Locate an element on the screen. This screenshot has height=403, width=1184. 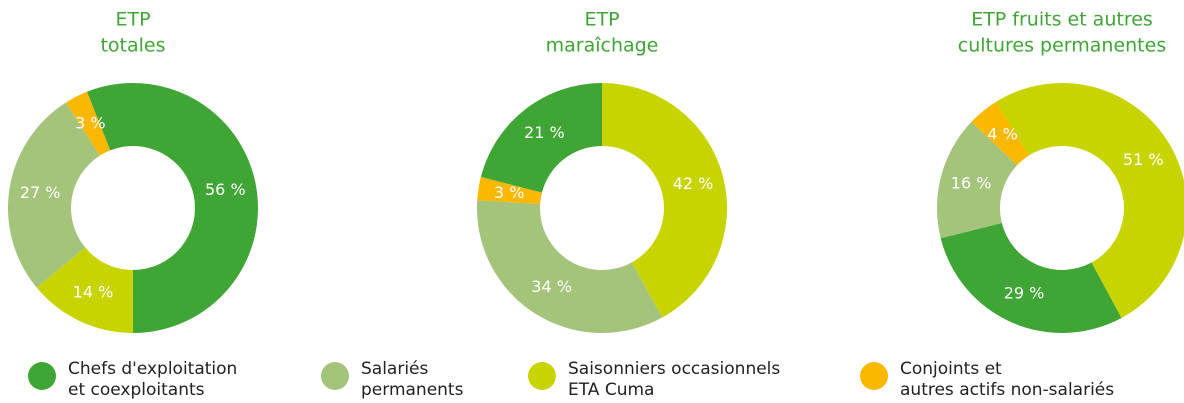
data-label: 27 % is located at coordinates (40, 192).